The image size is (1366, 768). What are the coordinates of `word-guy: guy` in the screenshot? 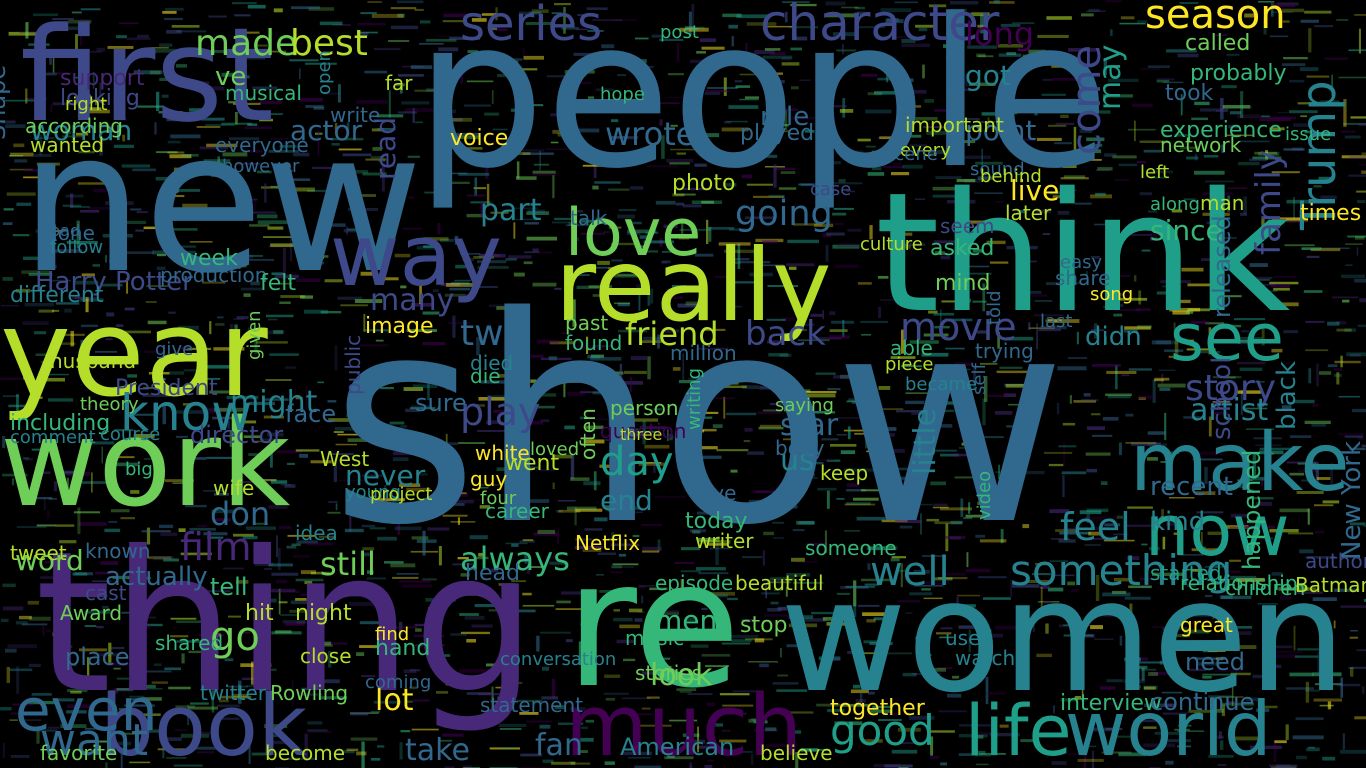 It's located at (488, 479).